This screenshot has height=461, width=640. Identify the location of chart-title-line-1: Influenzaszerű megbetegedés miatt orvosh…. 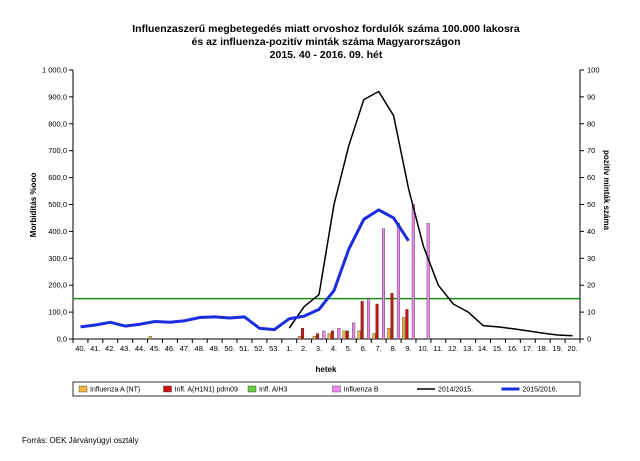
(326, 29).